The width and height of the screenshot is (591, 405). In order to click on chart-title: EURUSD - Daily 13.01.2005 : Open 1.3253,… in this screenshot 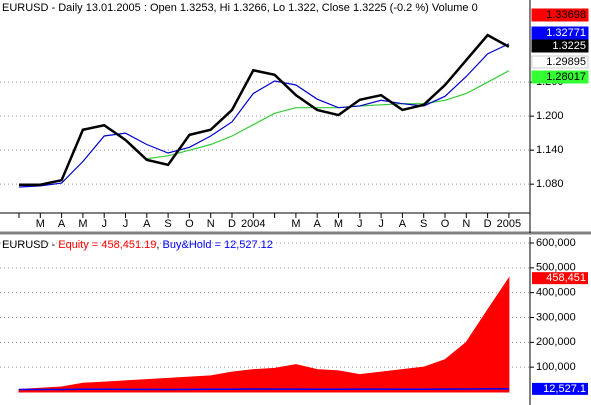, I will do `click(240, 8)`.